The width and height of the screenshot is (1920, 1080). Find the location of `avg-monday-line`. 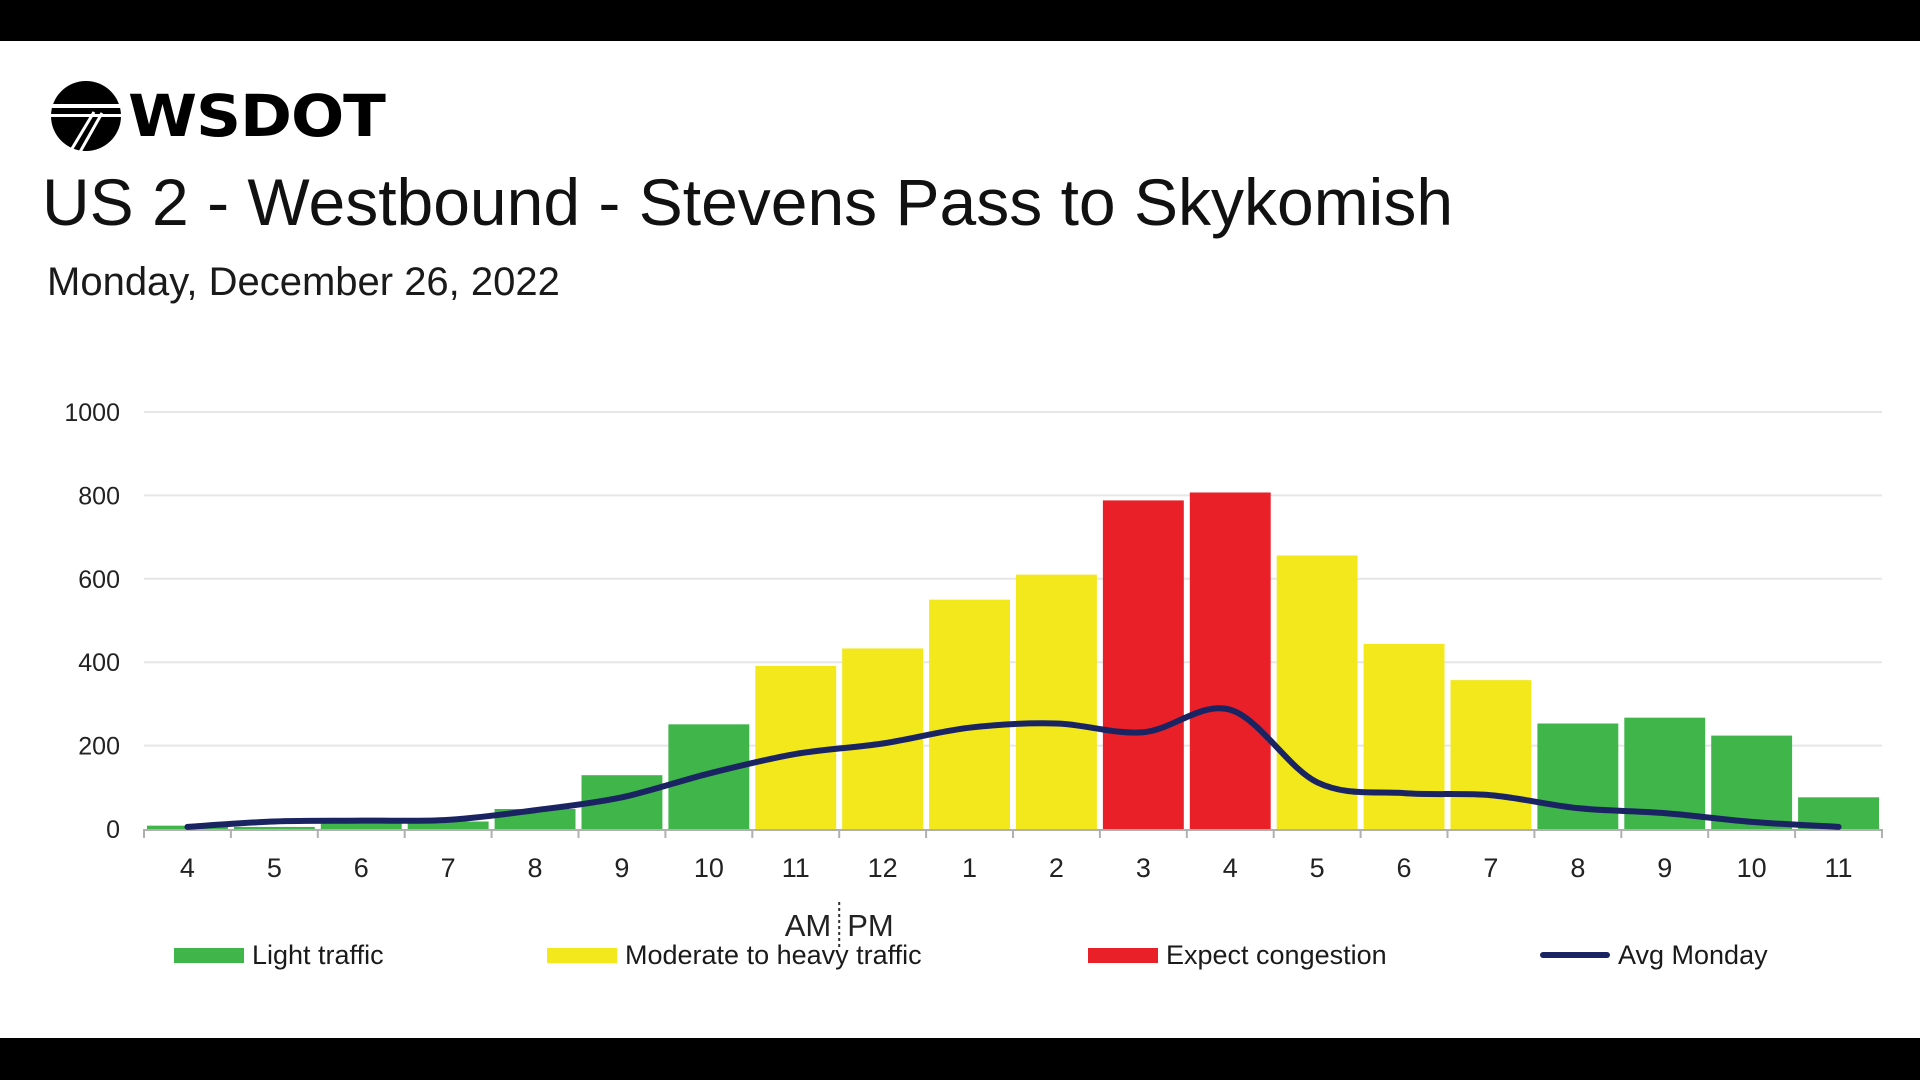

avg-monday-line is located at coordinates (1013, 767).